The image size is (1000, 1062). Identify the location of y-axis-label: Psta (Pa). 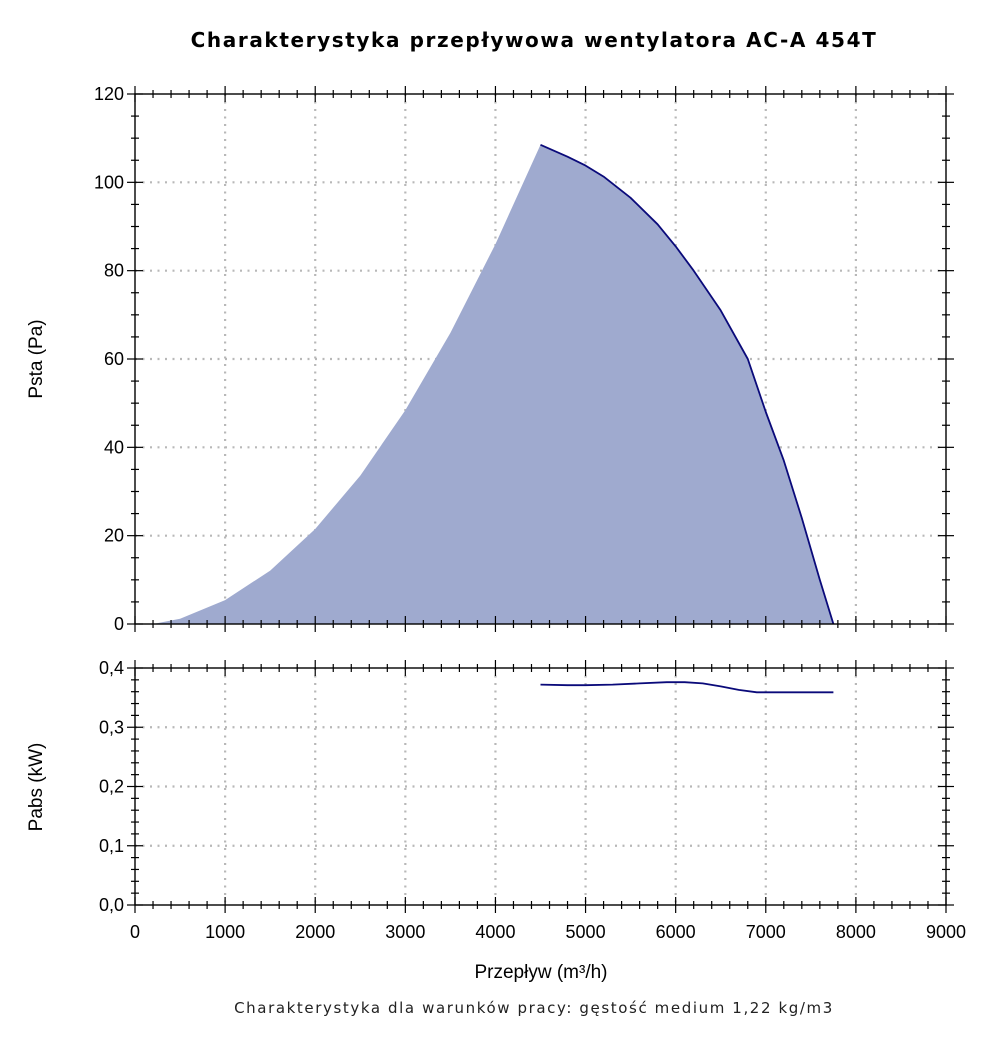
(36, 358).